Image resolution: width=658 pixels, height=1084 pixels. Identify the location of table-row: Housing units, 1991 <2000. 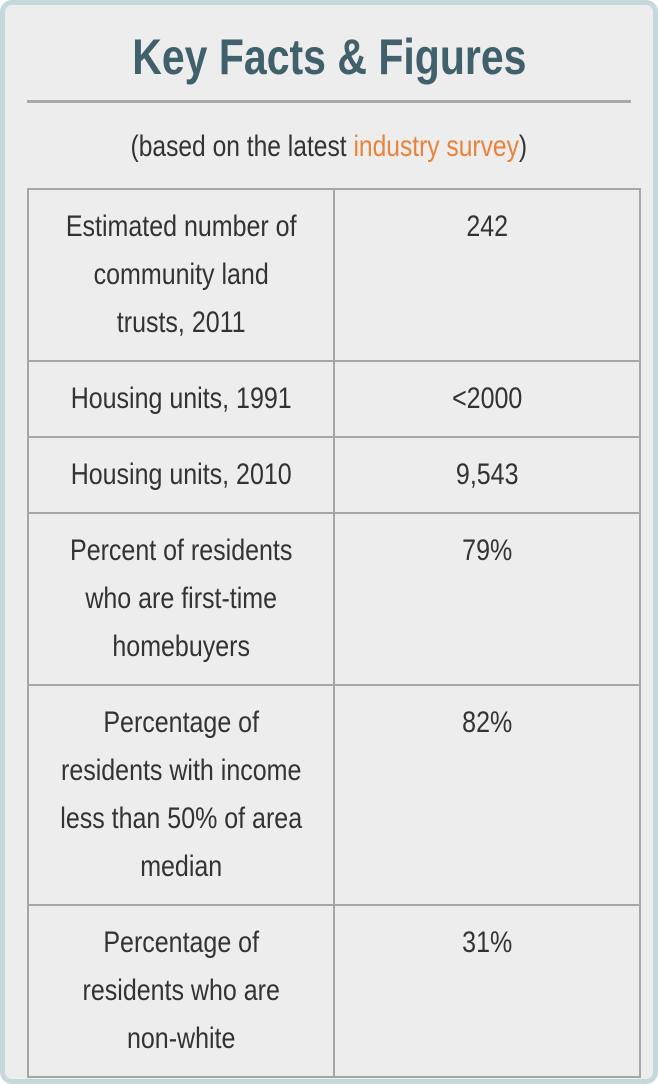
(334, 399).